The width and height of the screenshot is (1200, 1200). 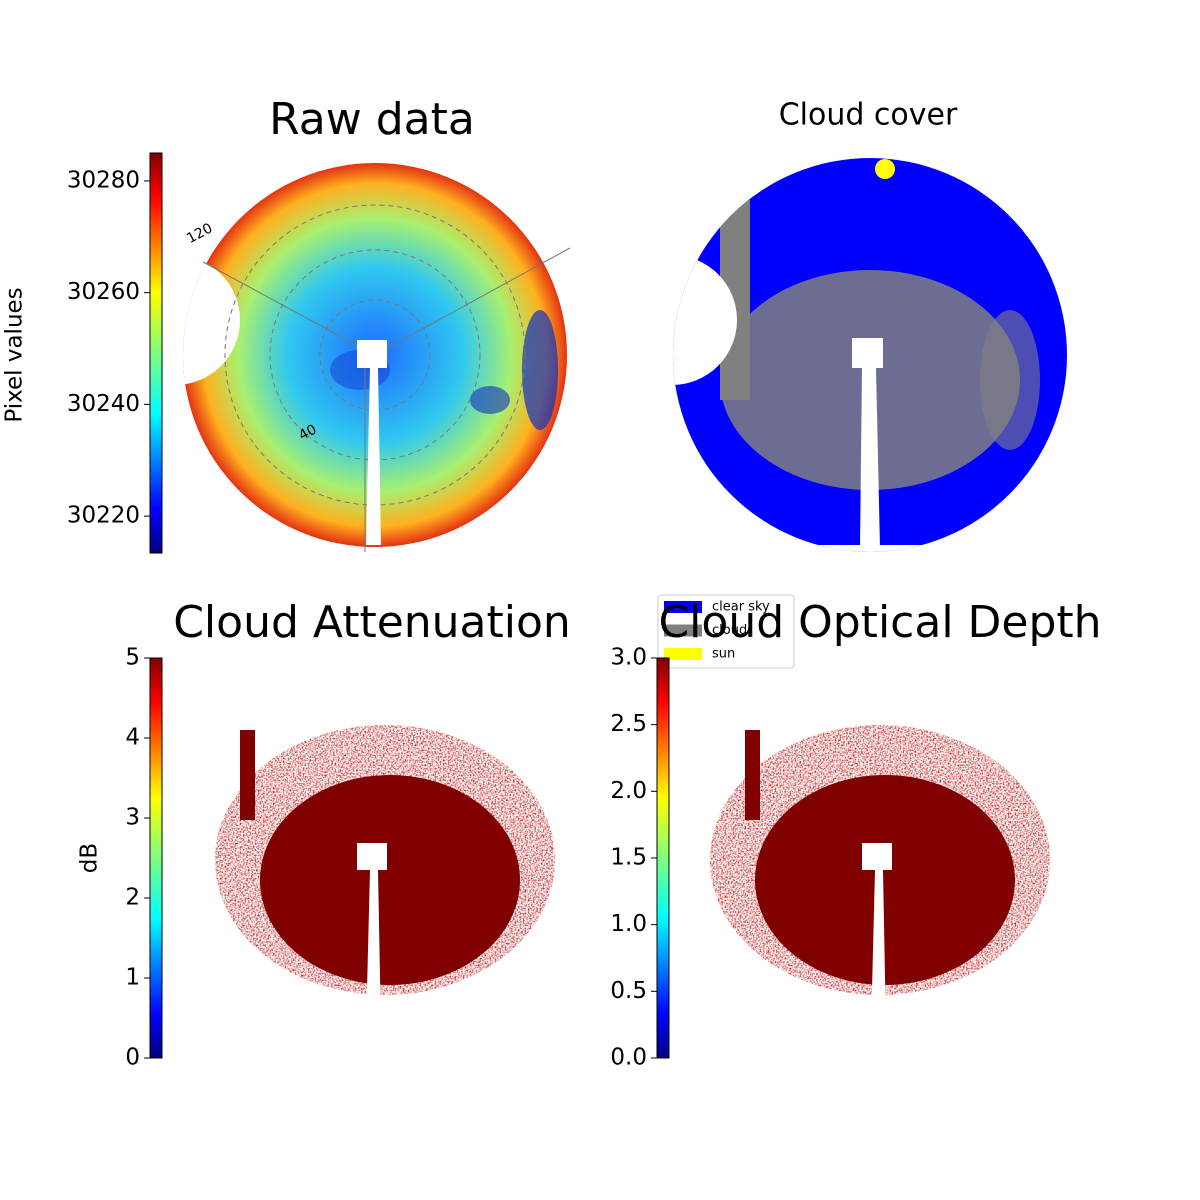 What do you see at coordinates (628, 858) in the screenshot?
I see `y-tick-label: 1.5` at bounding box center [628, 858].